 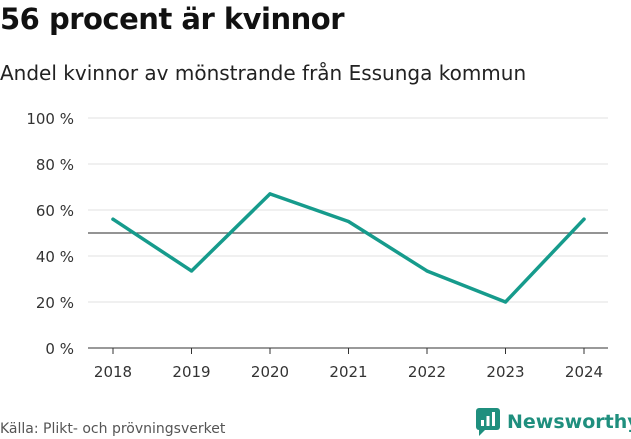 I want to click on brand-logo: Newsworthy, so click(x=553, y=422).